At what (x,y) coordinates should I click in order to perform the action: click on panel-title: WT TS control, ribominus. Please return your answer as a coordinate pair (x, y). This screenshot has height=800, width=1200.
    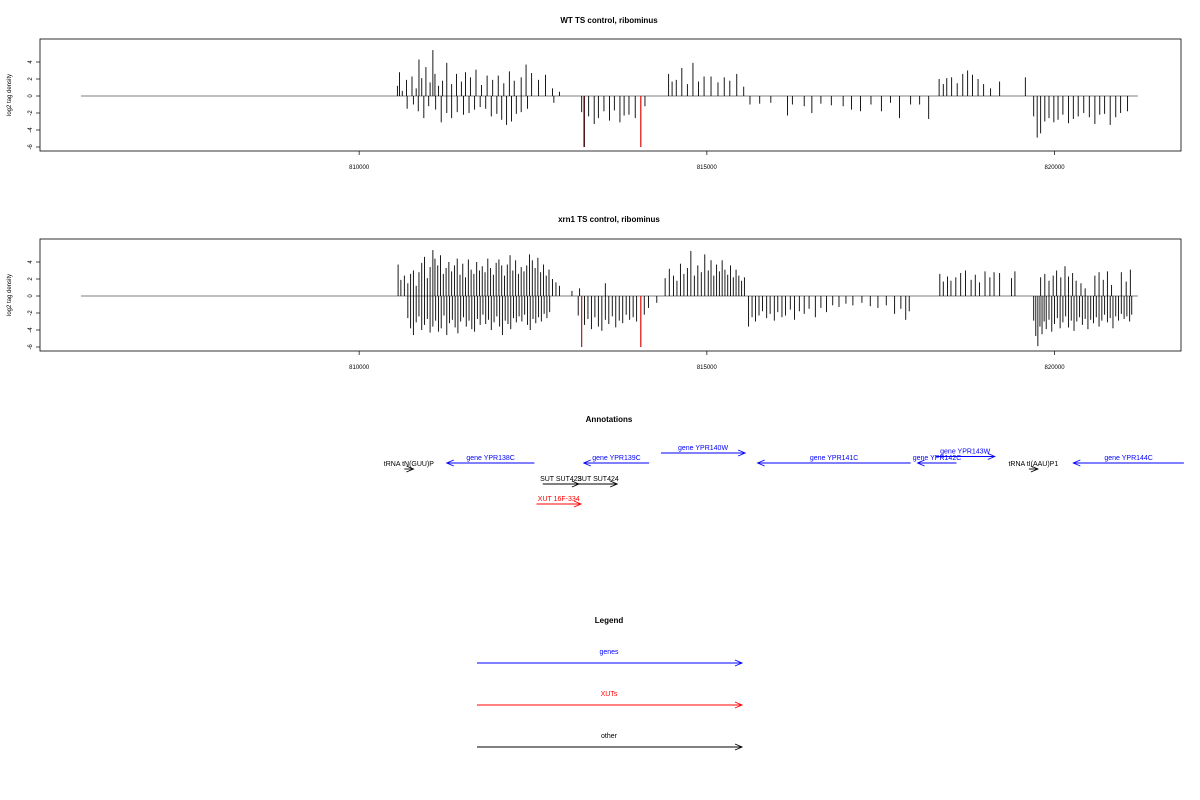
    Looking at the image, I should click on (609, 20).